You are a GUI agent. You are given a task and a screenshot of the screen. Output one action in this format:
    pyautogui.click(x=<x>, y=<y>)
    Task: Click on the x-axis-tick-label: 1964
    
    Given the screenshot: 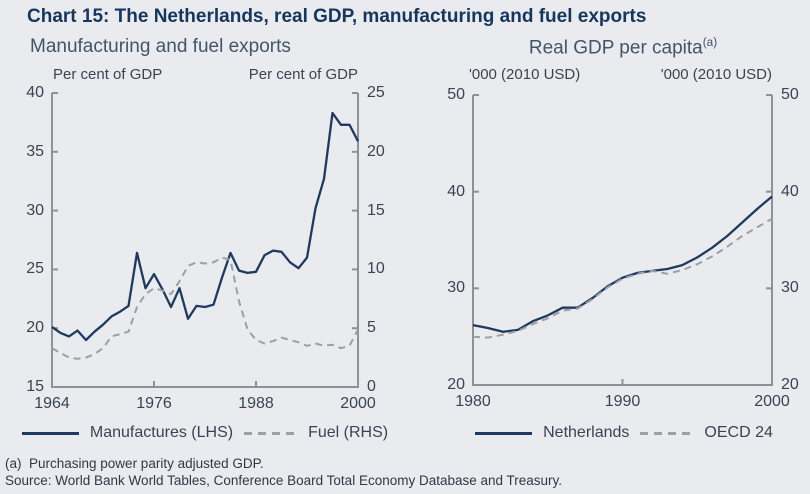 What is the action you would take?
    pyautogui.click(x=52, y=403)
    